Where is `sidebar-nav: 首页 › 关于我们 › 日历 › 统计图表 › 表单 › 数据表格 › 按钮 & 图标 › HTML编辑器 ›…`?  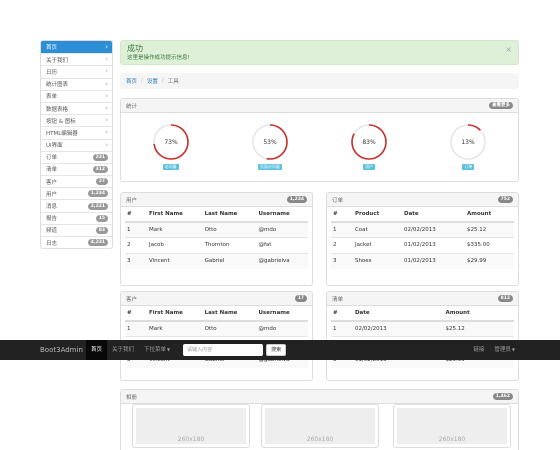 sidebar-nav: 首页 › 关于我们 › 日历 › 统计图表 › 表单 › 数据表格 › 按钮 & 图标 › HTML编辑器 ›… is located at coordinates (76, 145).